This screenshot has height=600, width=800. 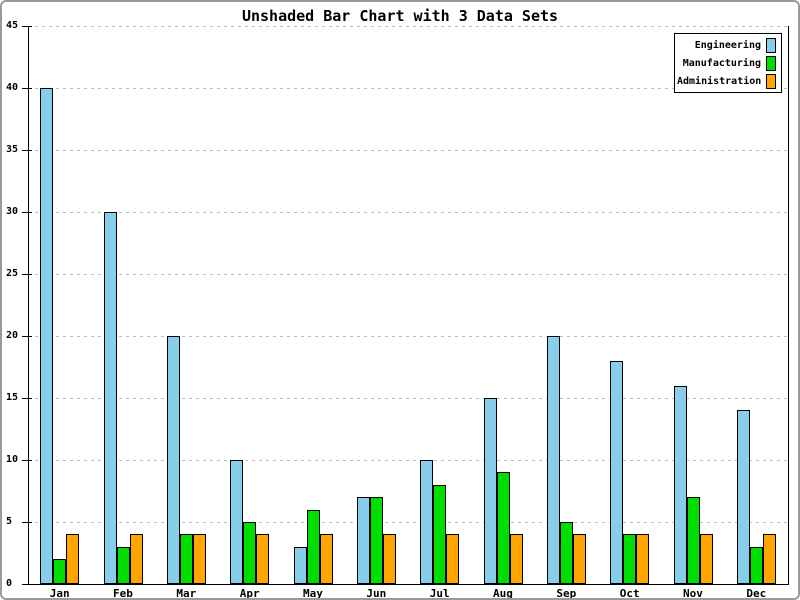 I want to click on x-tick-label-dec: Dec, so click(x=756, y=593).